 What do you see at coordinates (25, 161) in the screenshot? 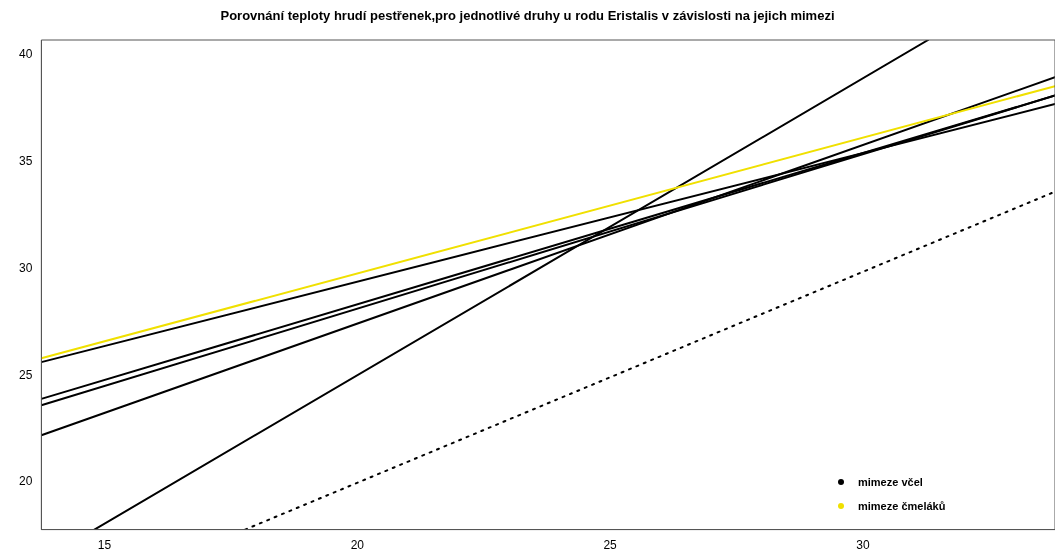
I see `y-tick-label: 35` at bounding box center [25, 161].